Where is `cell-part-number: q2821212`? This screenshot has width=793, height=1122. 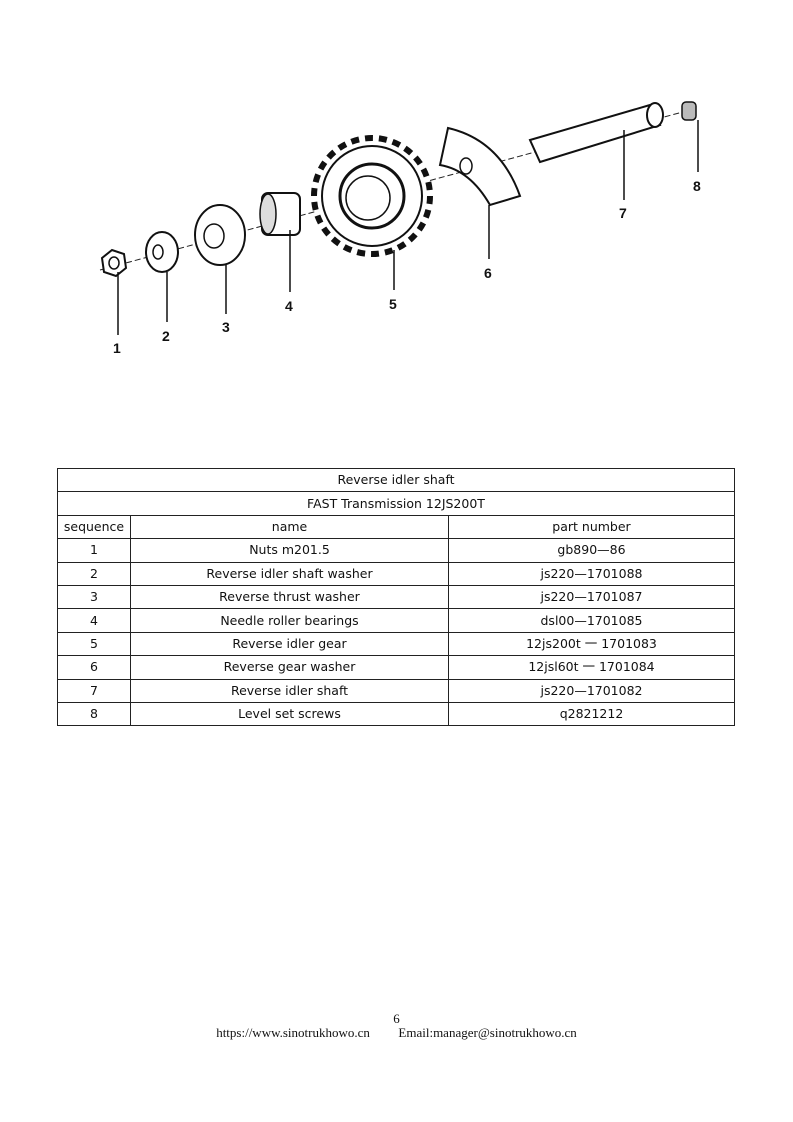
cell-part-number: q2821212 is located at coordinates (591, 714).